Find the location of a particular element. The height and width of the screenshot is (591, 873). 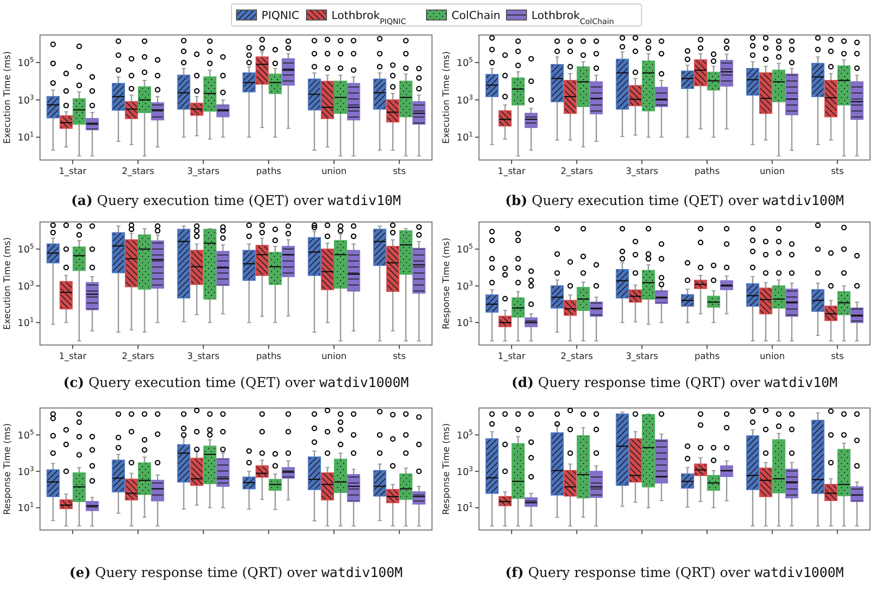

legend-label: PIQNIC is located at coordinates (281, 15).